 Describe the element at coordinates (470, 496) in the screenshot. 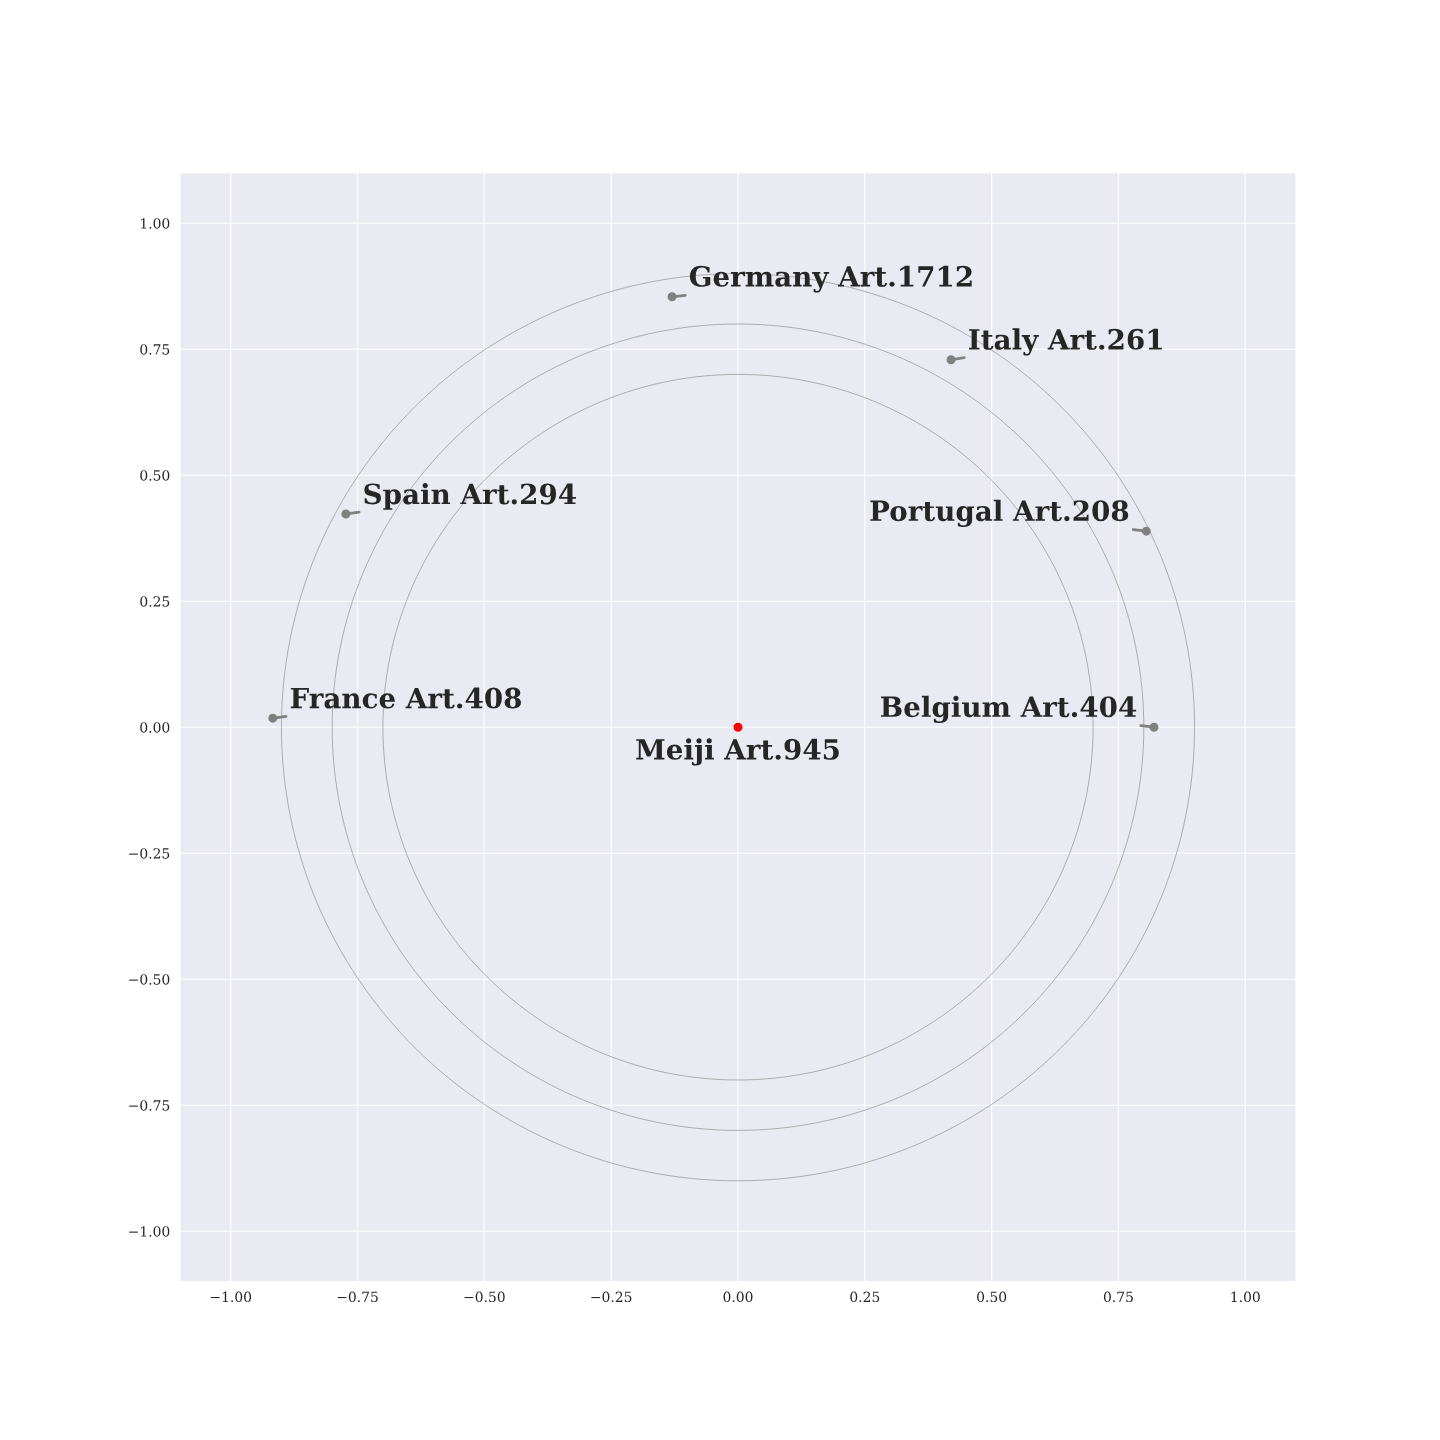

I see `annotation: Spain Art.294` at that location.